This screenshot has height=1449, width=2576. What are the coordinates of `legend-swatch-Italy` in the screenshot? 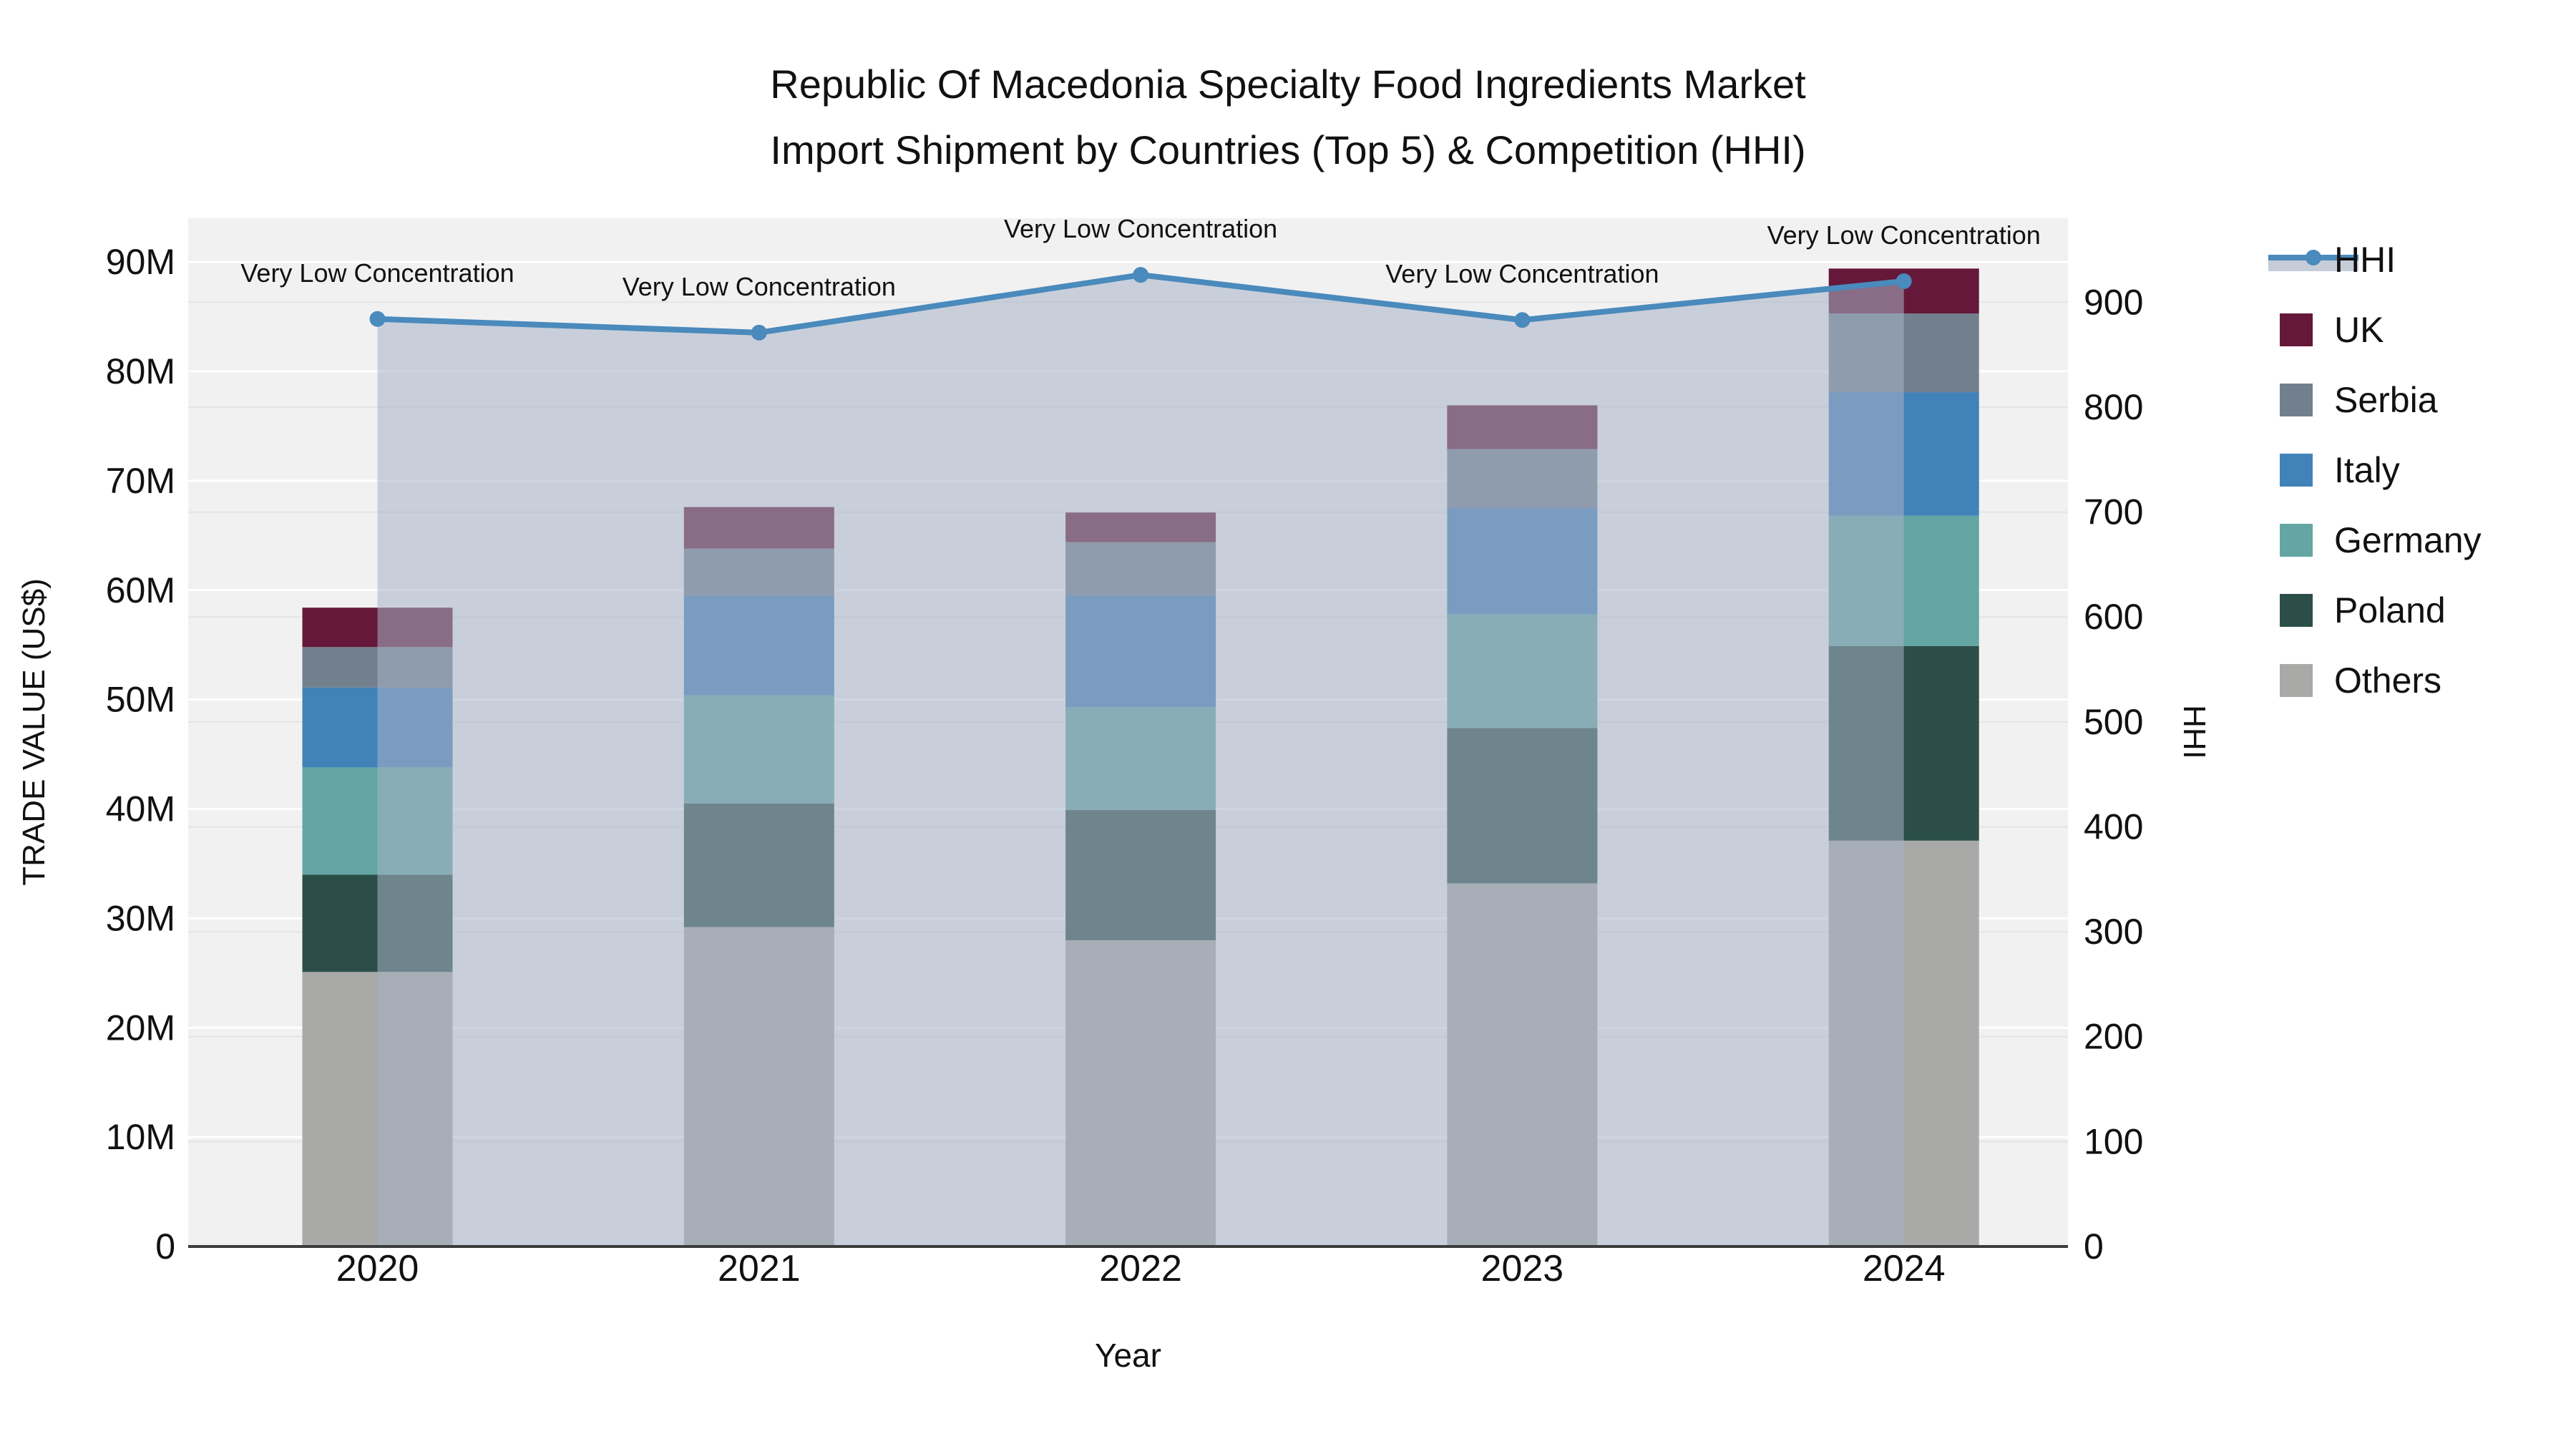 It's located at (2296, 470).